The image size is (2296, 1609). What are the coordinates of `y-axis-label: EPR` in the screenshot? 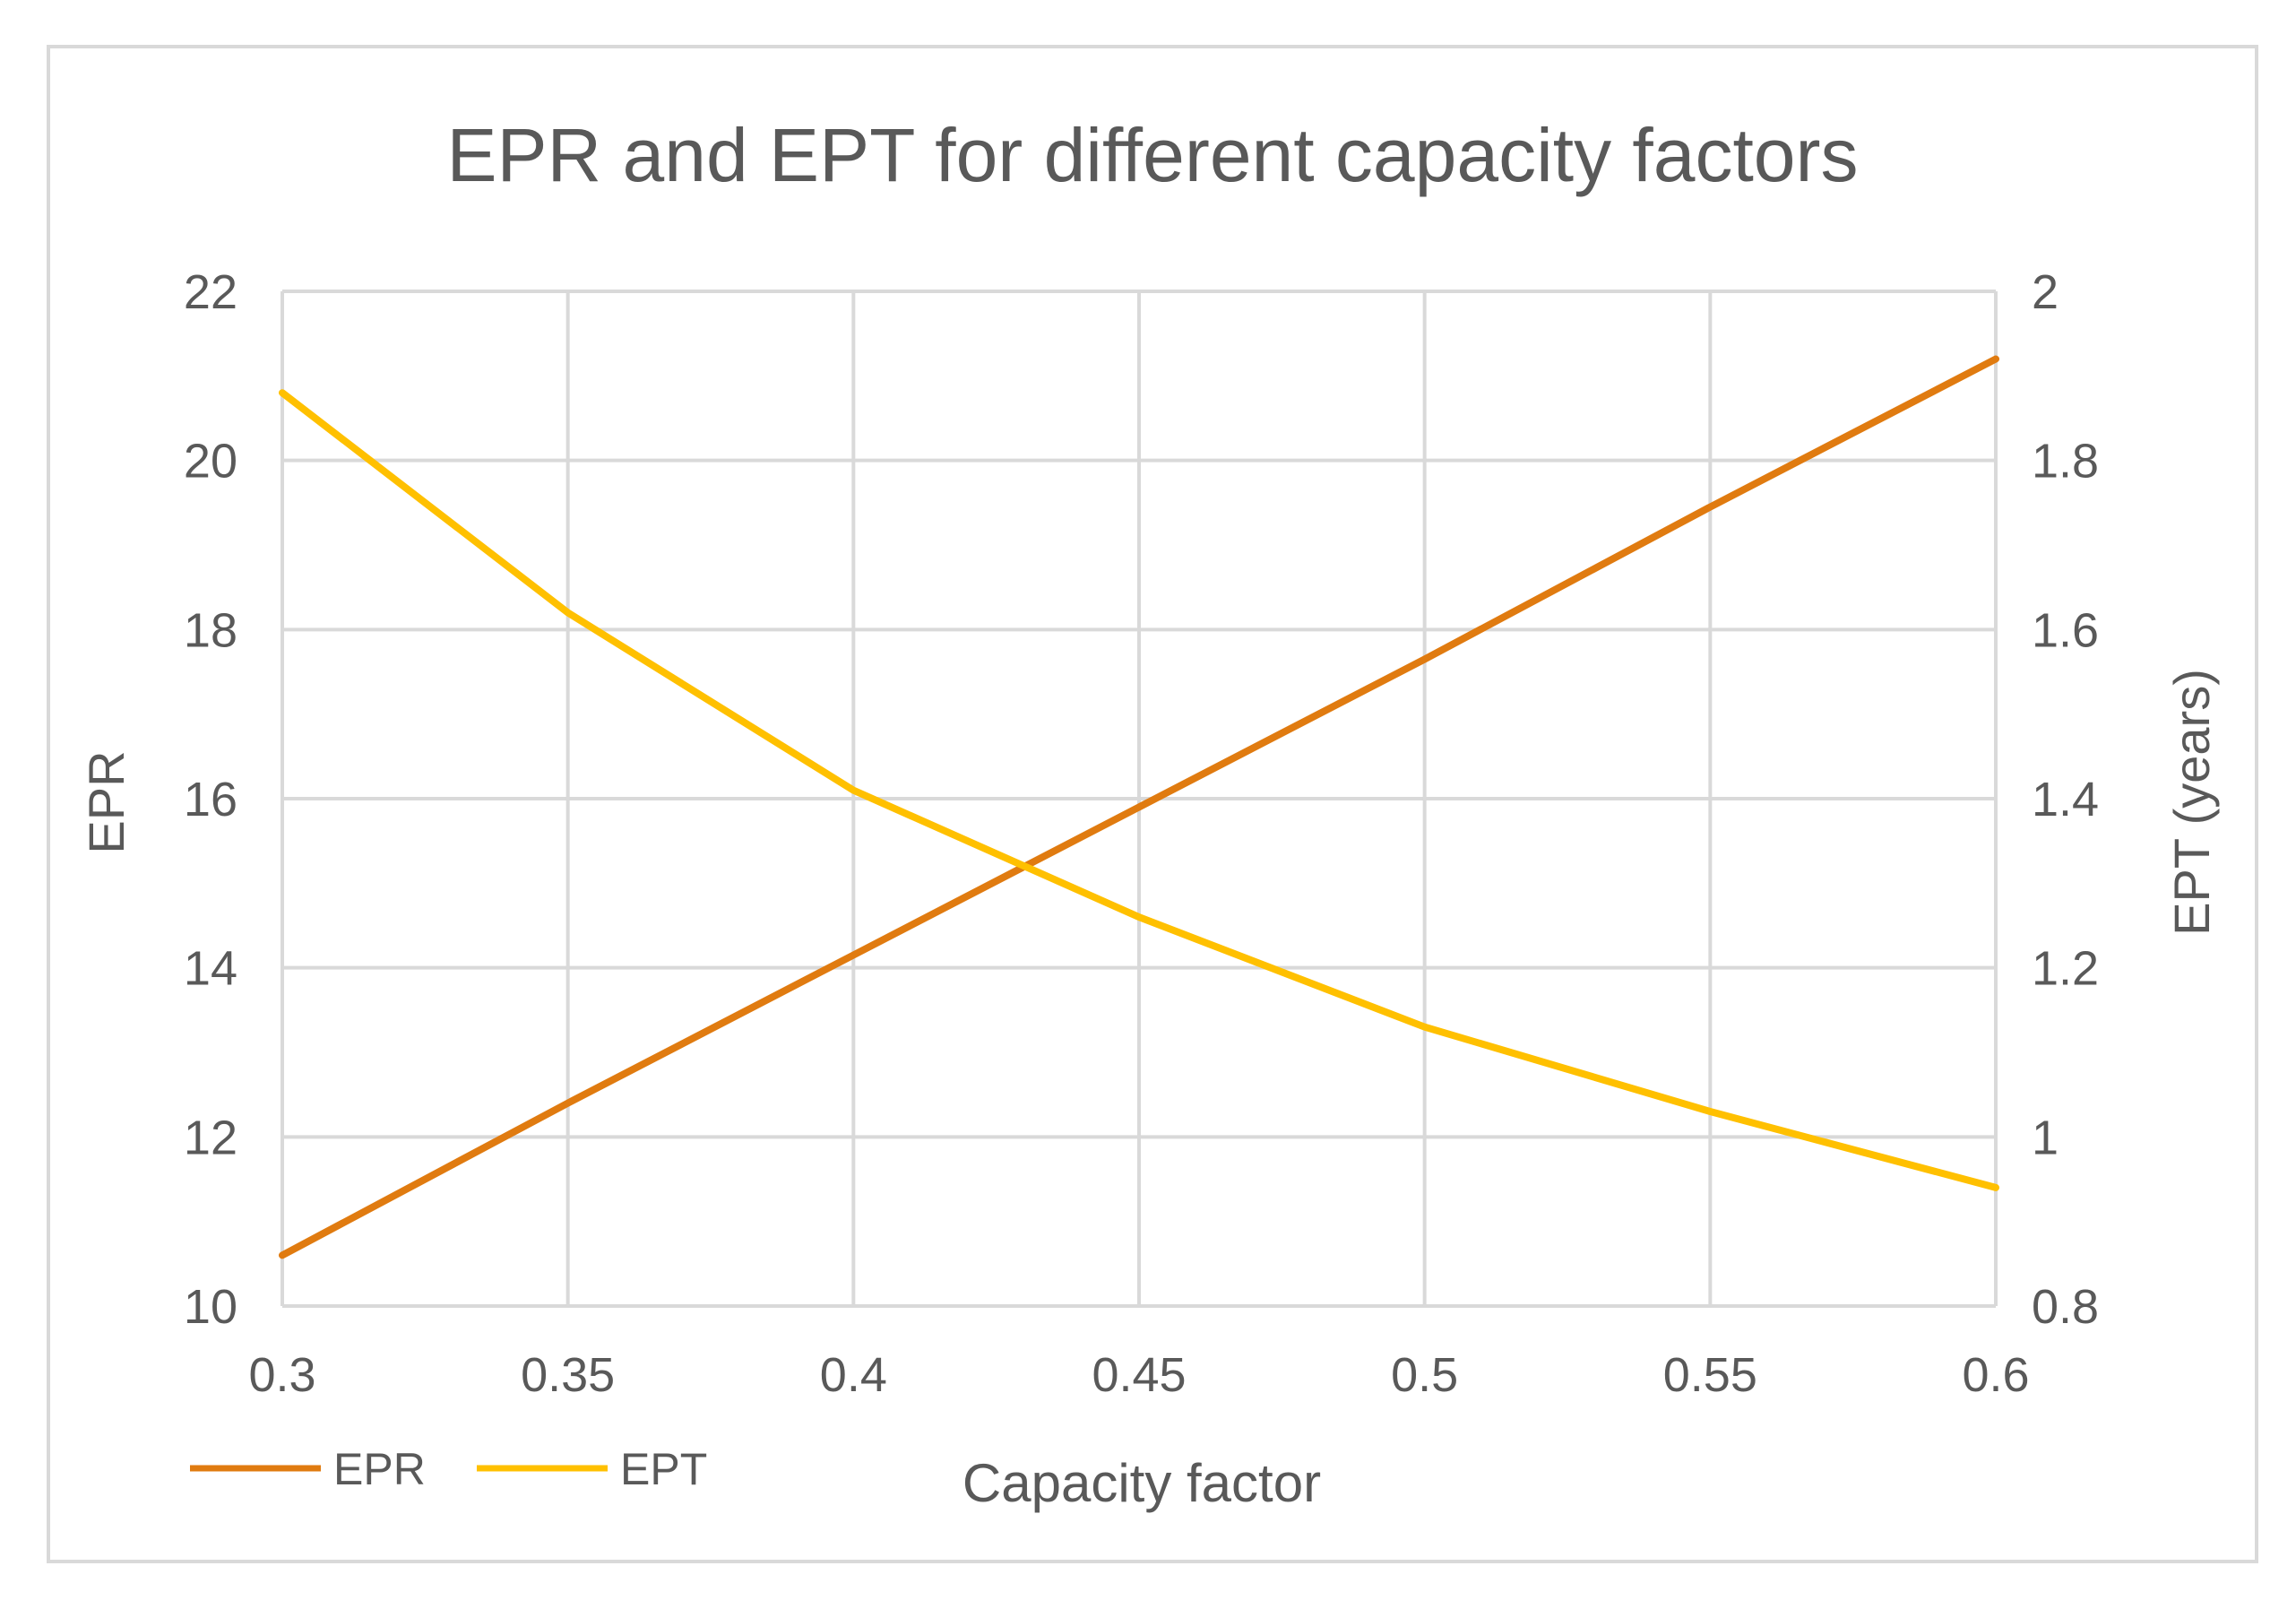 It's located at (106, 802).